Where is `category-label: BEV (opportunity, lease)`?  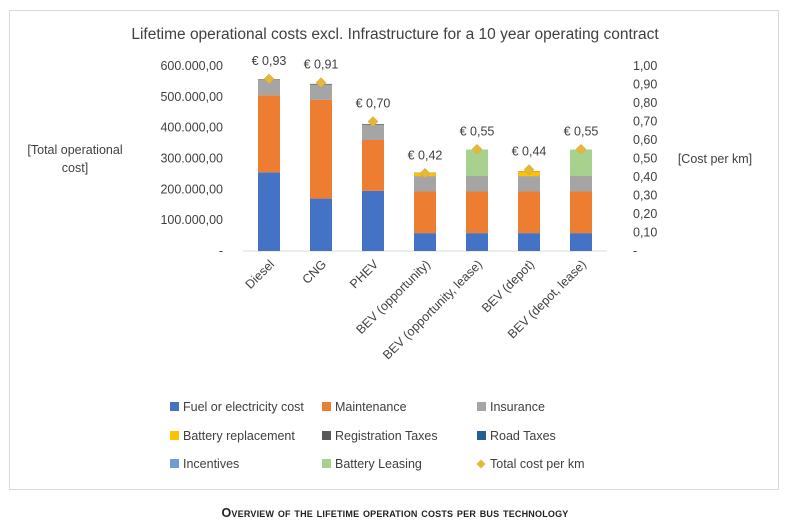
category-label: BEV (opportunity, lease) is located at coordinates (432, 309).